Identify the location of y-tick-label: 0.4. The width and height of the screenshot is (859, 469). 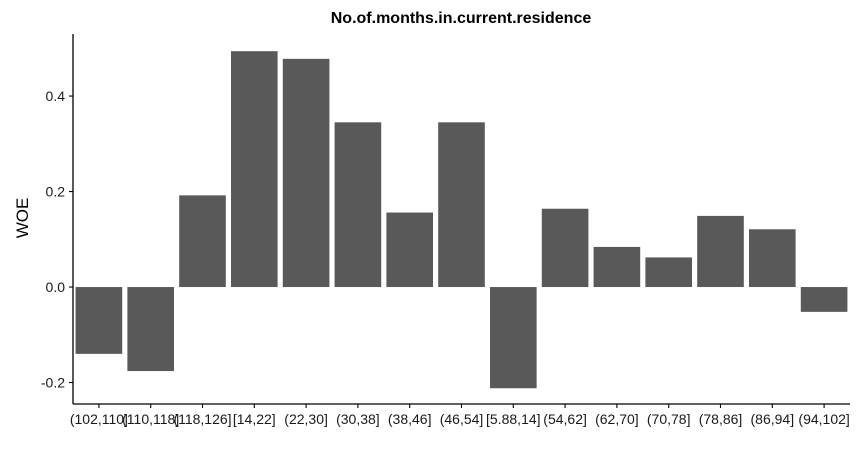
(56, 96).